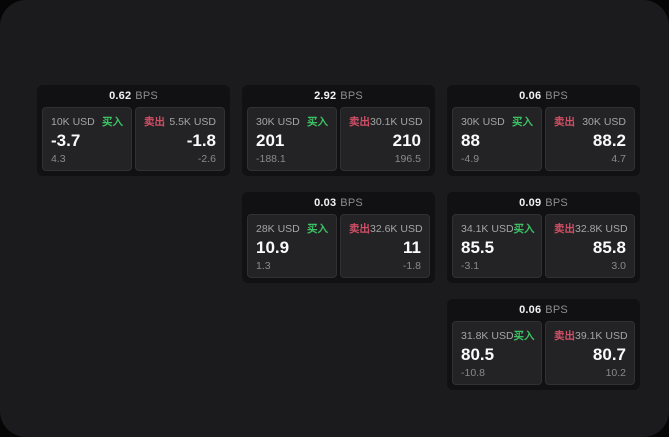 The width and height of the screenshot is (669, 437). What do you see at coordinates (292, 139) in the screenshot?
I see `buy-panel: 30K USD 买入 201 -188.1` at bounding box center [292, 139].